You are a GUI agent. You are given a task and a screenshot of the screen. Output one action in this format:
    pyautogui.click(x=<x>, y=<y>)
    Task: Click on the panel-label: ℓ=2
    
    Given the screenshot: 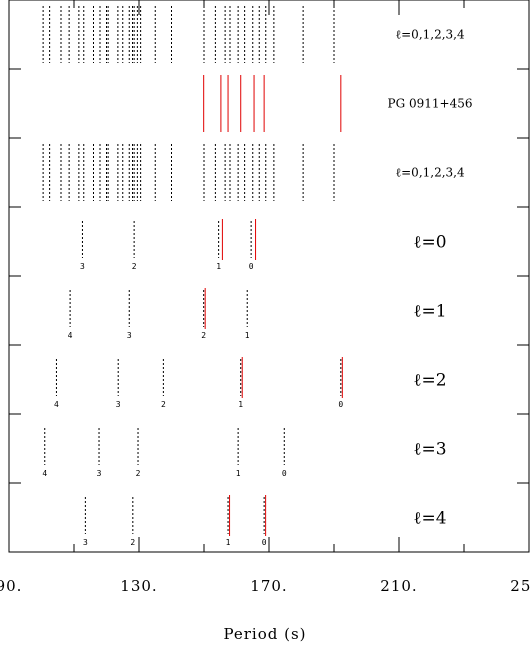 What is the action you would take?
    pyautogui.click(x=429, y=381)
    